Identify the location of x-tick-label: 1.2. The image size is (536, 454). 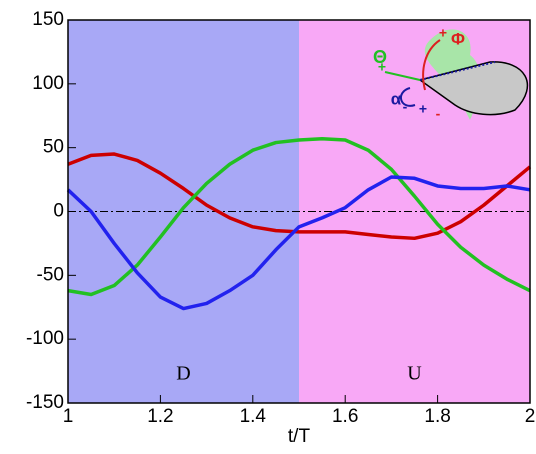
(160, 416).